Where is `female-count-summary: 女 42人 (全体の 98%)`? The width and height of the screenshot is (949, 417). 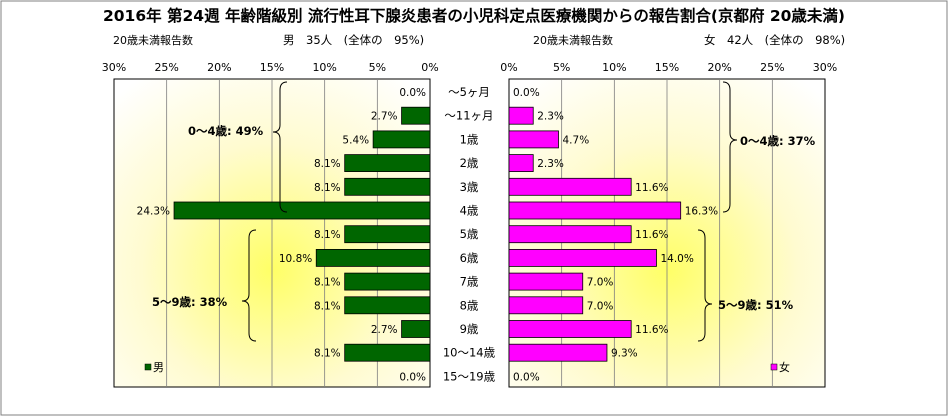
female-count-summary: 女 42人 (全体の 98%) is located at coordinates (774, 40).